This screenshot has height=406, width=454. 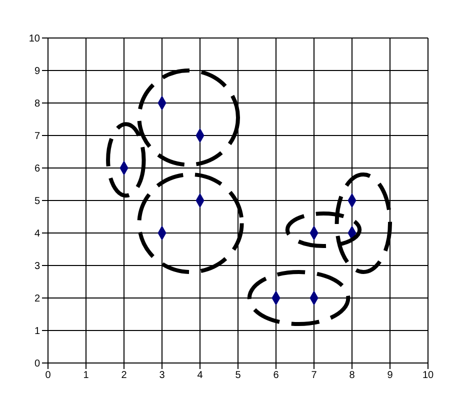 I want to click on y-tick-label: 0, so click(x=37, y=364).